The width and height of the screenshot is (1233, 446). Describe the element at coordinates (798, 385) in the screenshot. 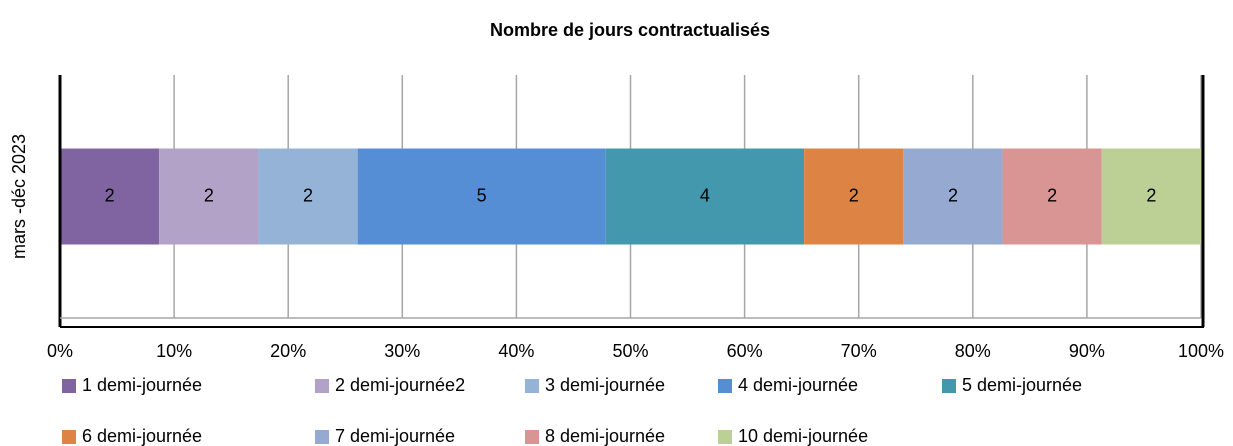

I see `legend-label: 4 demi-journée` at that location.